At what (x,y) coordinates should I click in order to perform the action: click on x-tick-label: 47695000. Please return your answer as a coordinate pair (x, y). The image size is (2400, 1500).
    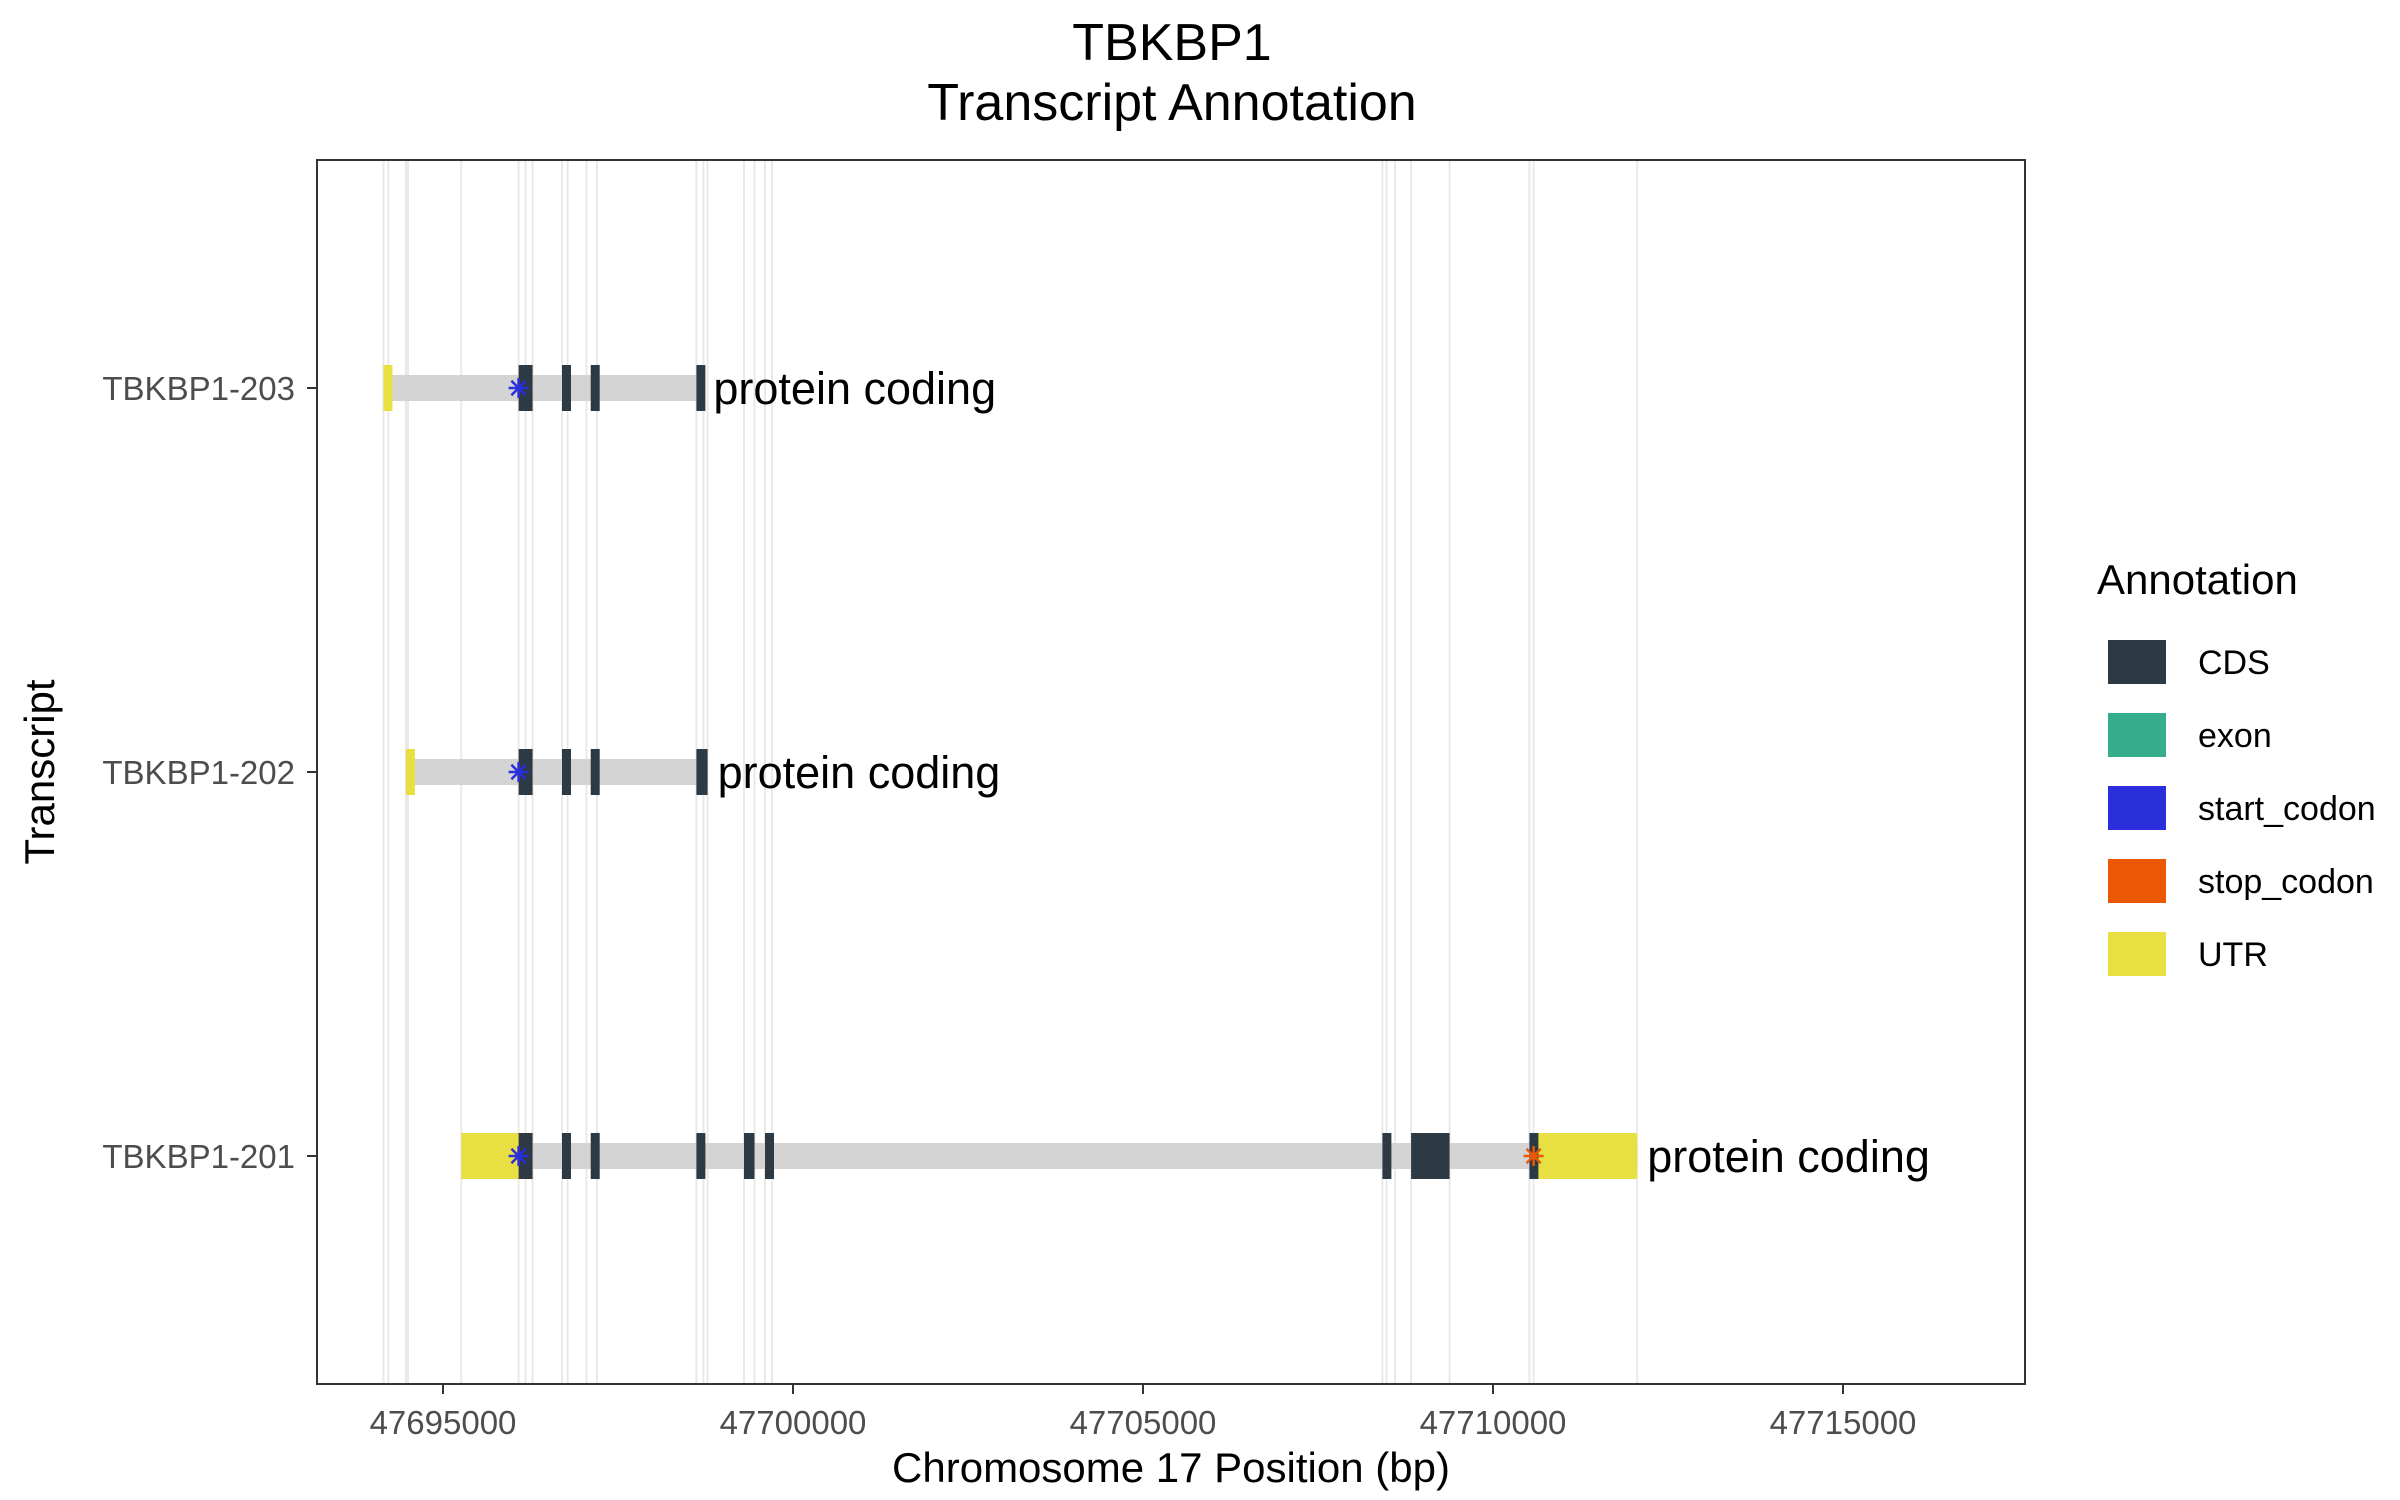
    Looking at the image, I should click on (443, 1422).